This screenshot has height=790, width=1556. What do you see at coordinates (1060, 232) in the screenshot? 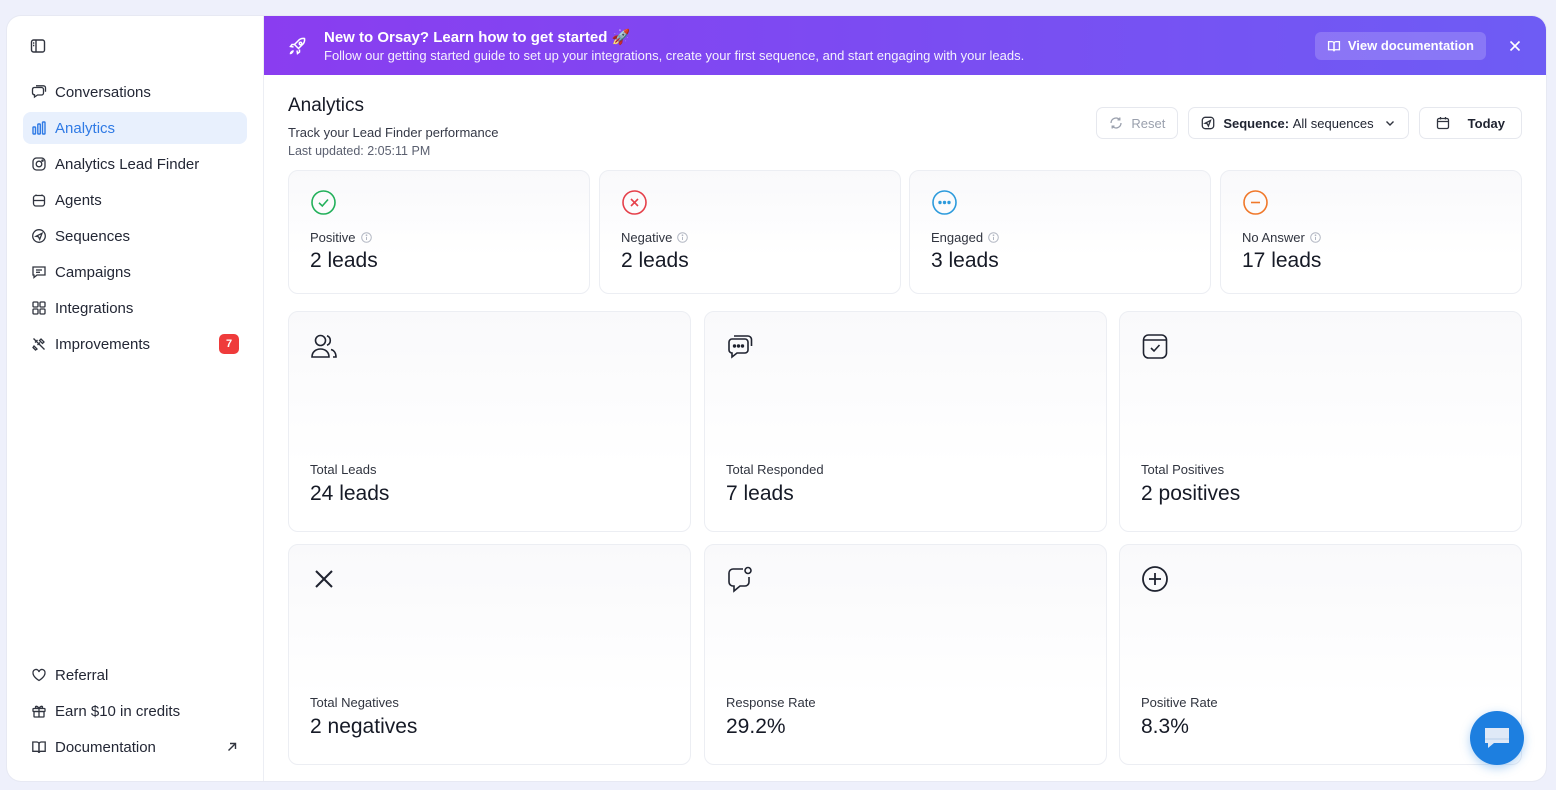
I see `engaged-card: Engaged 3 leads` at bounding box center [1060, 232].